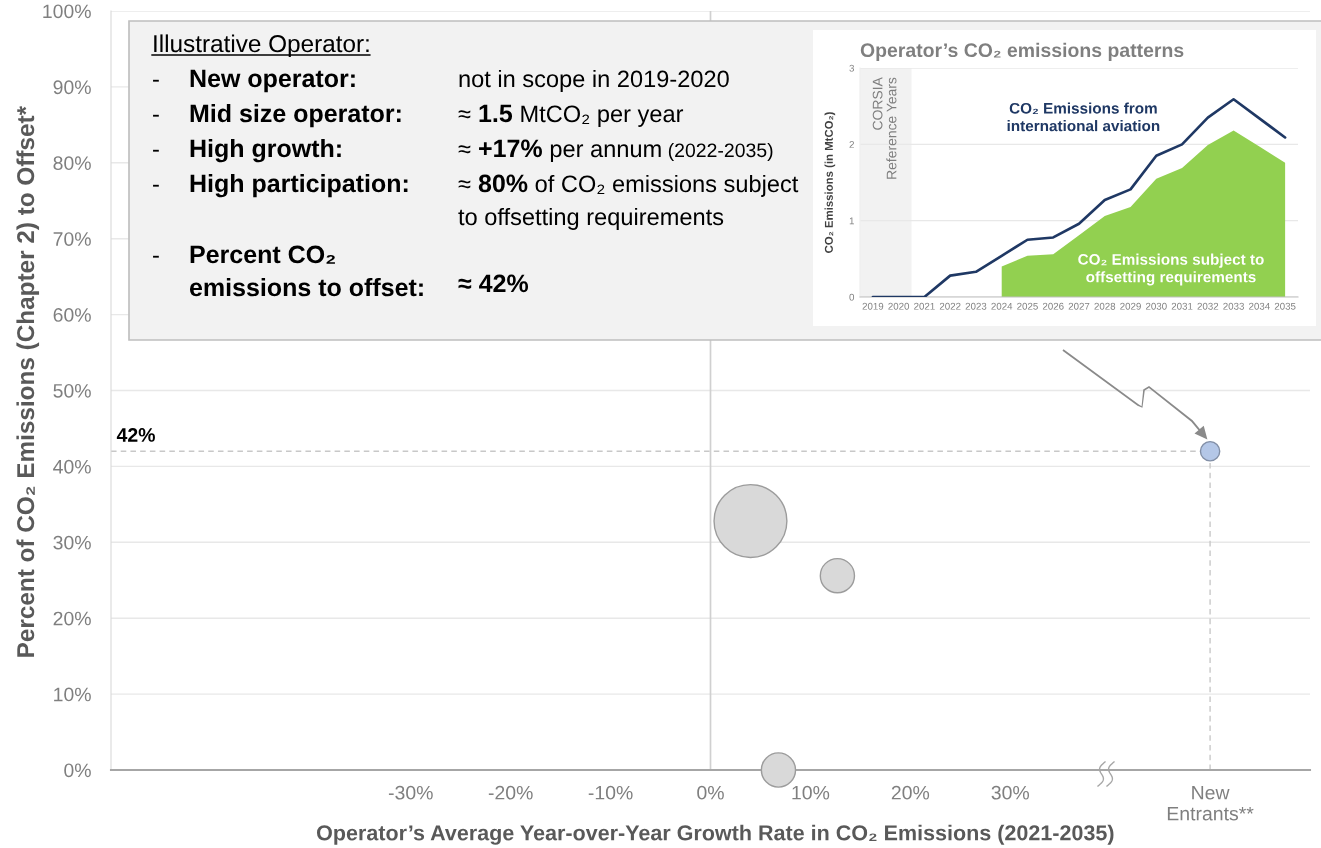 This screenshot has height=848, width=1321. What do you see at coordinates (72, 618) in the screenshot?
I see `y-tick-label: 20%` at bounding box center [72, 618].